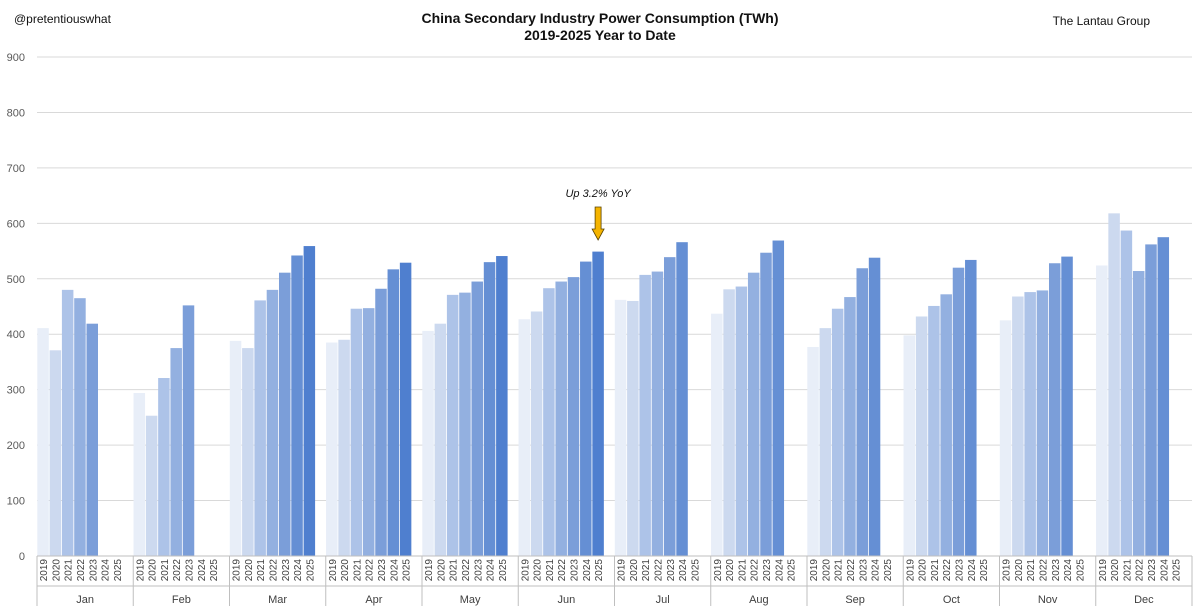 Image resolution: width=1200 pixels, height=612 pixels. Describe the element at coordinates (405, 409) in the screenshot. I see `bar-apr-2025` at that location.